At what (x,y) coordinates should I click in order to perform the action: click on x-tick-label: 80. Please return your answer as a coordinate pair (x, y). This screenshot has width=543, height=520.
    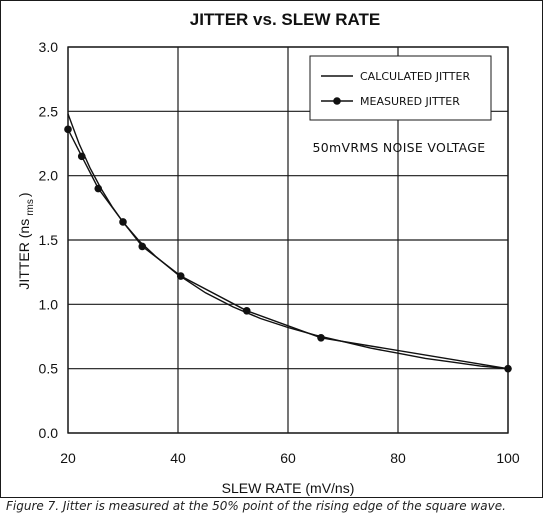
    Looking at the image, I should click on (398, 458).